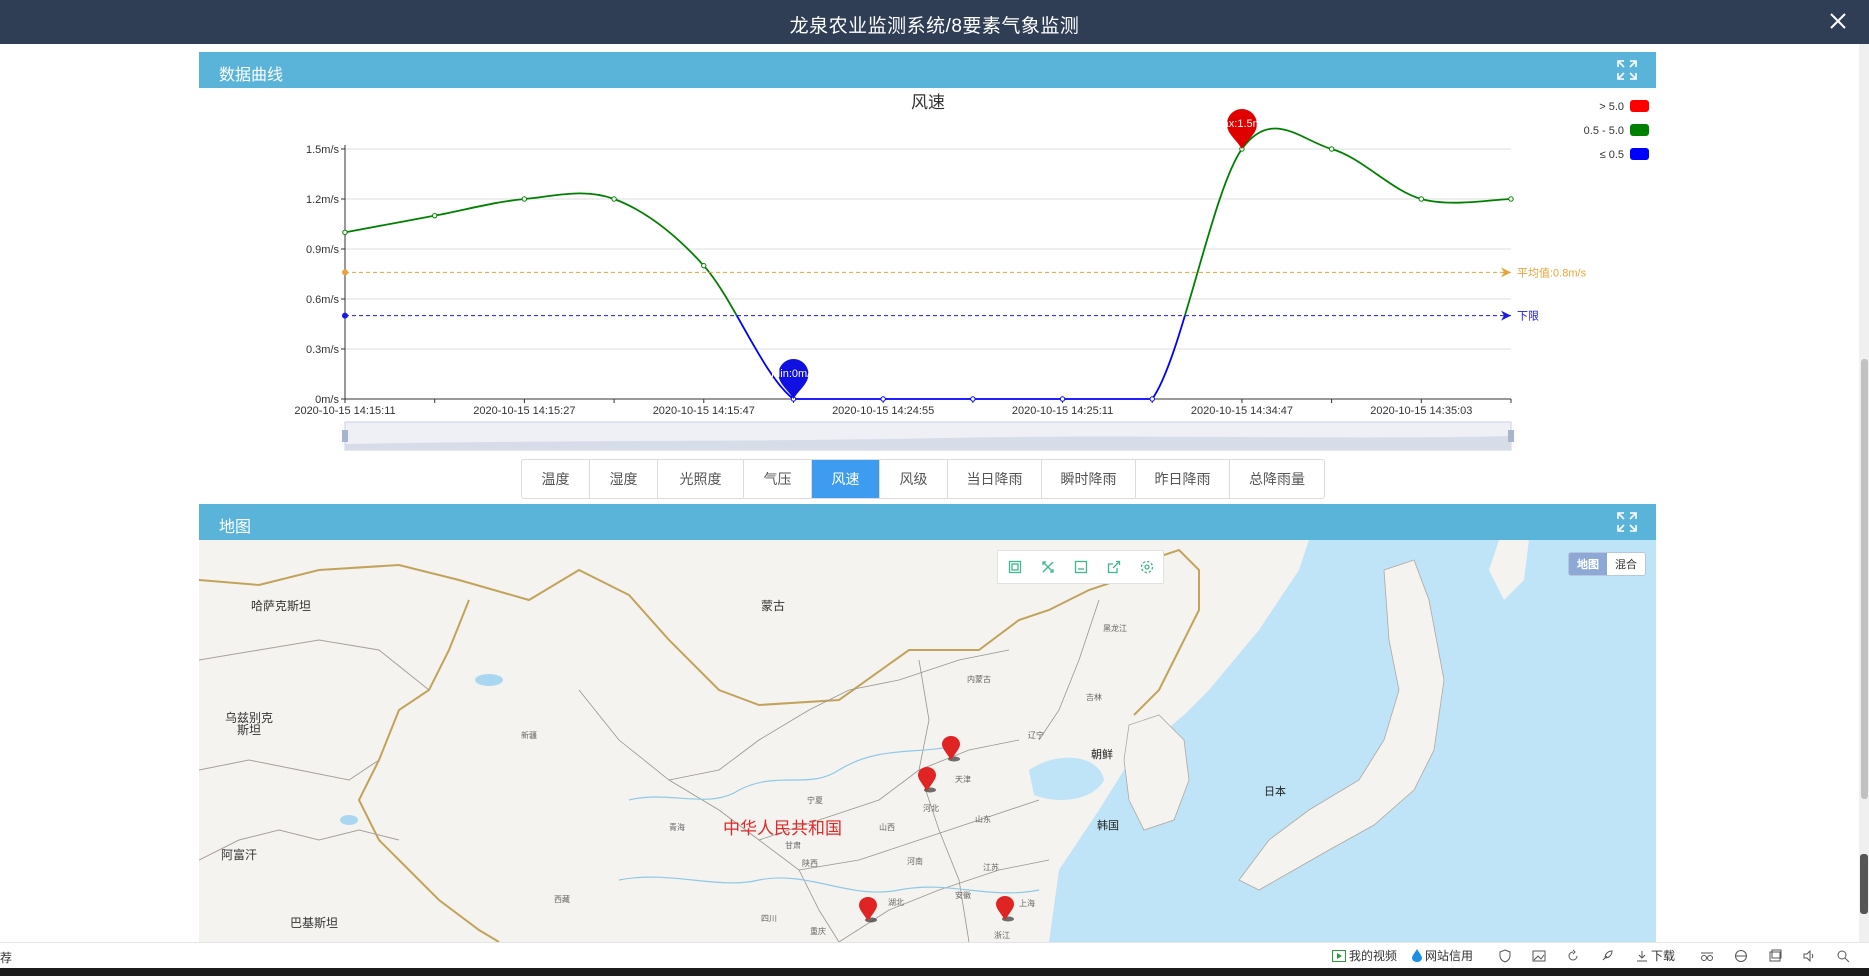  I want to click on tab-0: 温度, so click(556, 479).